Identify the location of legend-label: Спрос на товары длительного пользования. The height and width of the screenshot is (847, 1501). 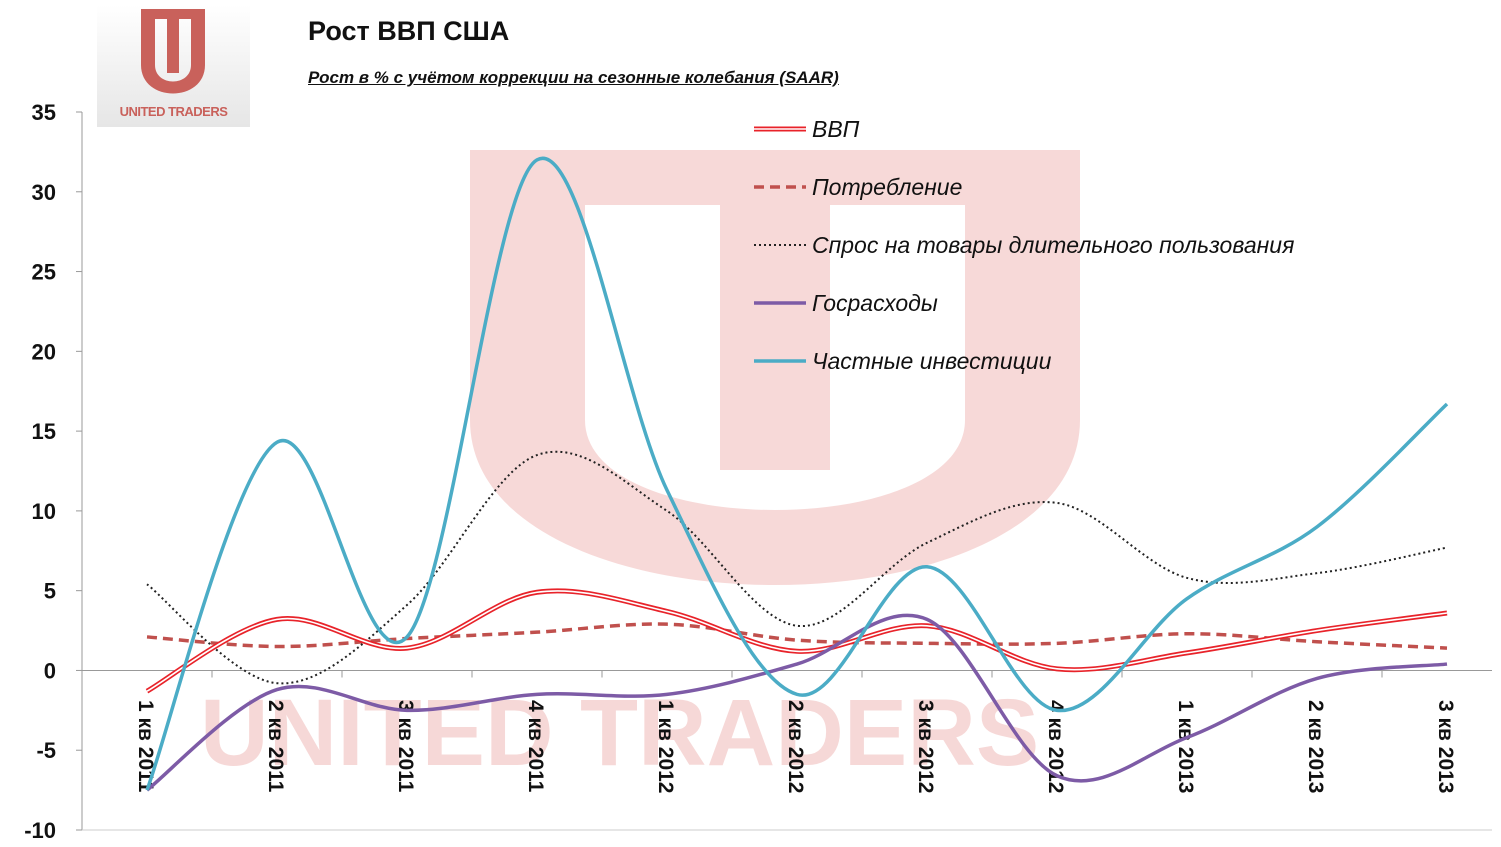
(1053, 245).